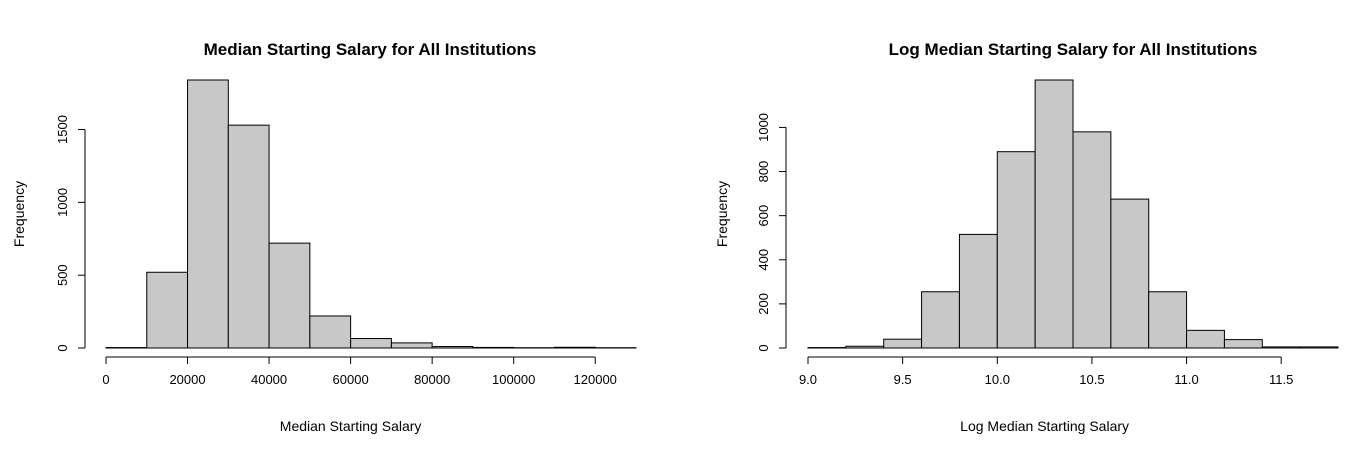  Describe the element at coordinates (763, 304) in the screenshot. I see `y-tick-label: 200` at that location.